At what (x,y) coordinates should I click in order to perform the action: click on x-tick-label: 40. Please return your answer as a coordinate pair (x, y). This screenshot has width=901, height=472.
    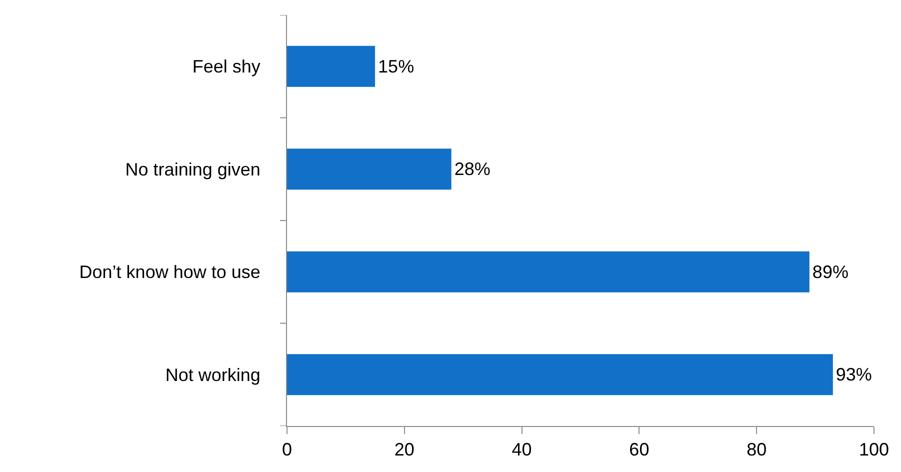
    Looking at the image, I should click on (522, 450).